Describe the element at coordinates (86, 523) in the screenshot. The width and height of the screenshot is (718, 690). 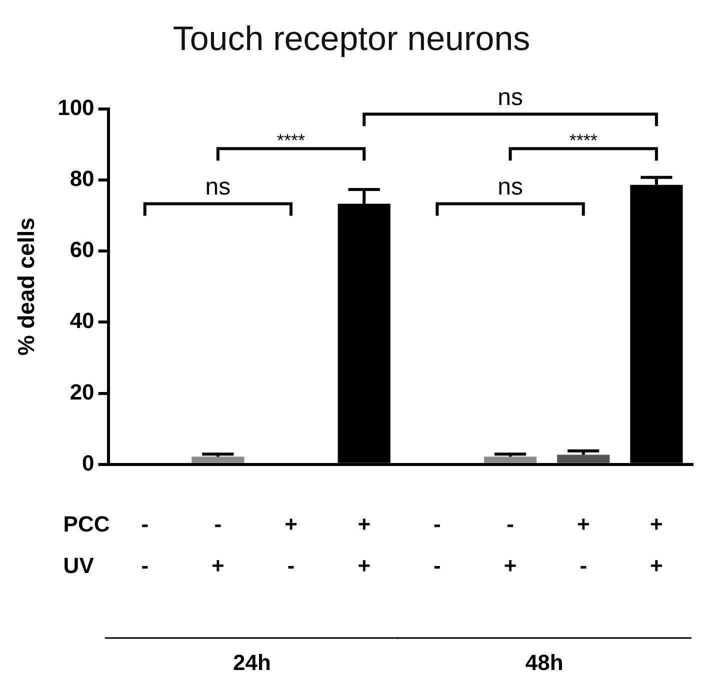
I see `text: PCC` at that location.